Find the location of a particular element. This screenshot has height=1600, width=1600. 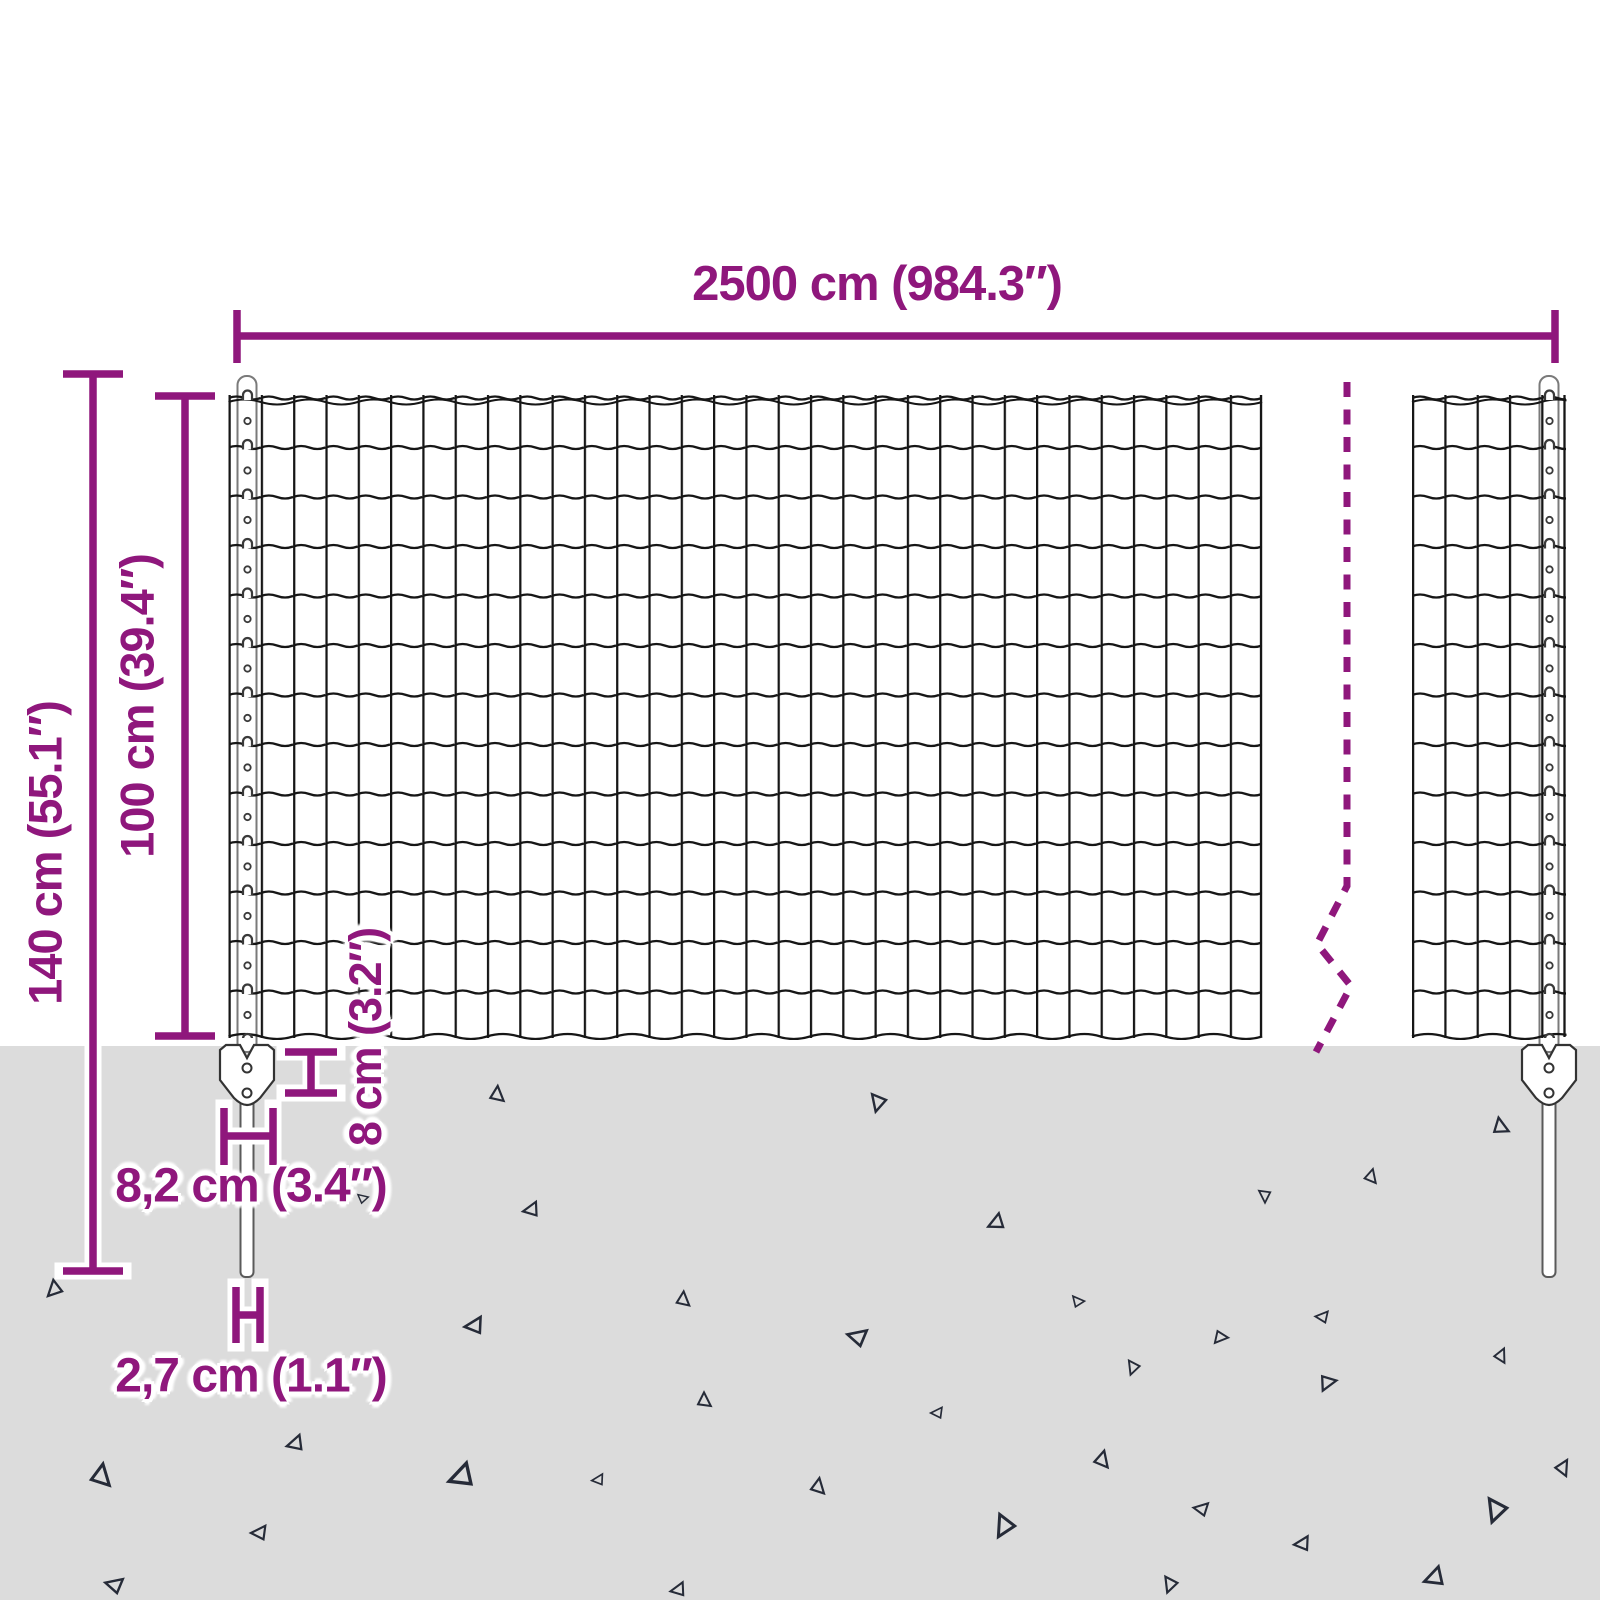

dimension-label-total-width: 2500 cm (984.3″) is located at coordinates (877, 284).